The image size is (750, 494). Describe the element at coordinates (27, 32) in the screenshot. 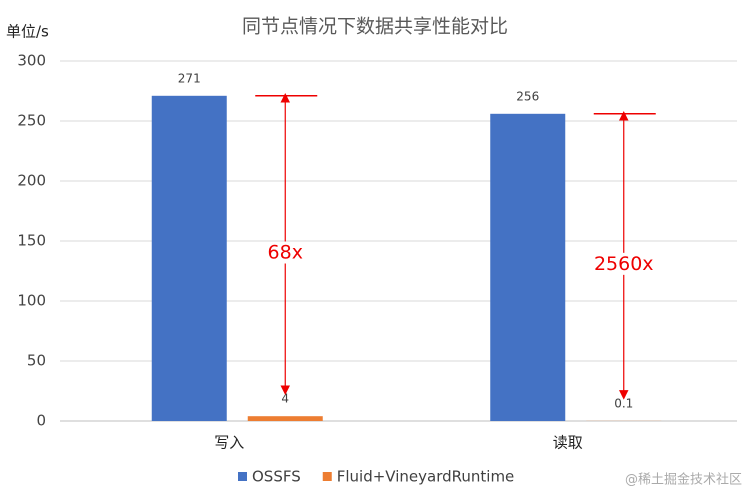

I see `y-axis-label: 单位/s` at that location.